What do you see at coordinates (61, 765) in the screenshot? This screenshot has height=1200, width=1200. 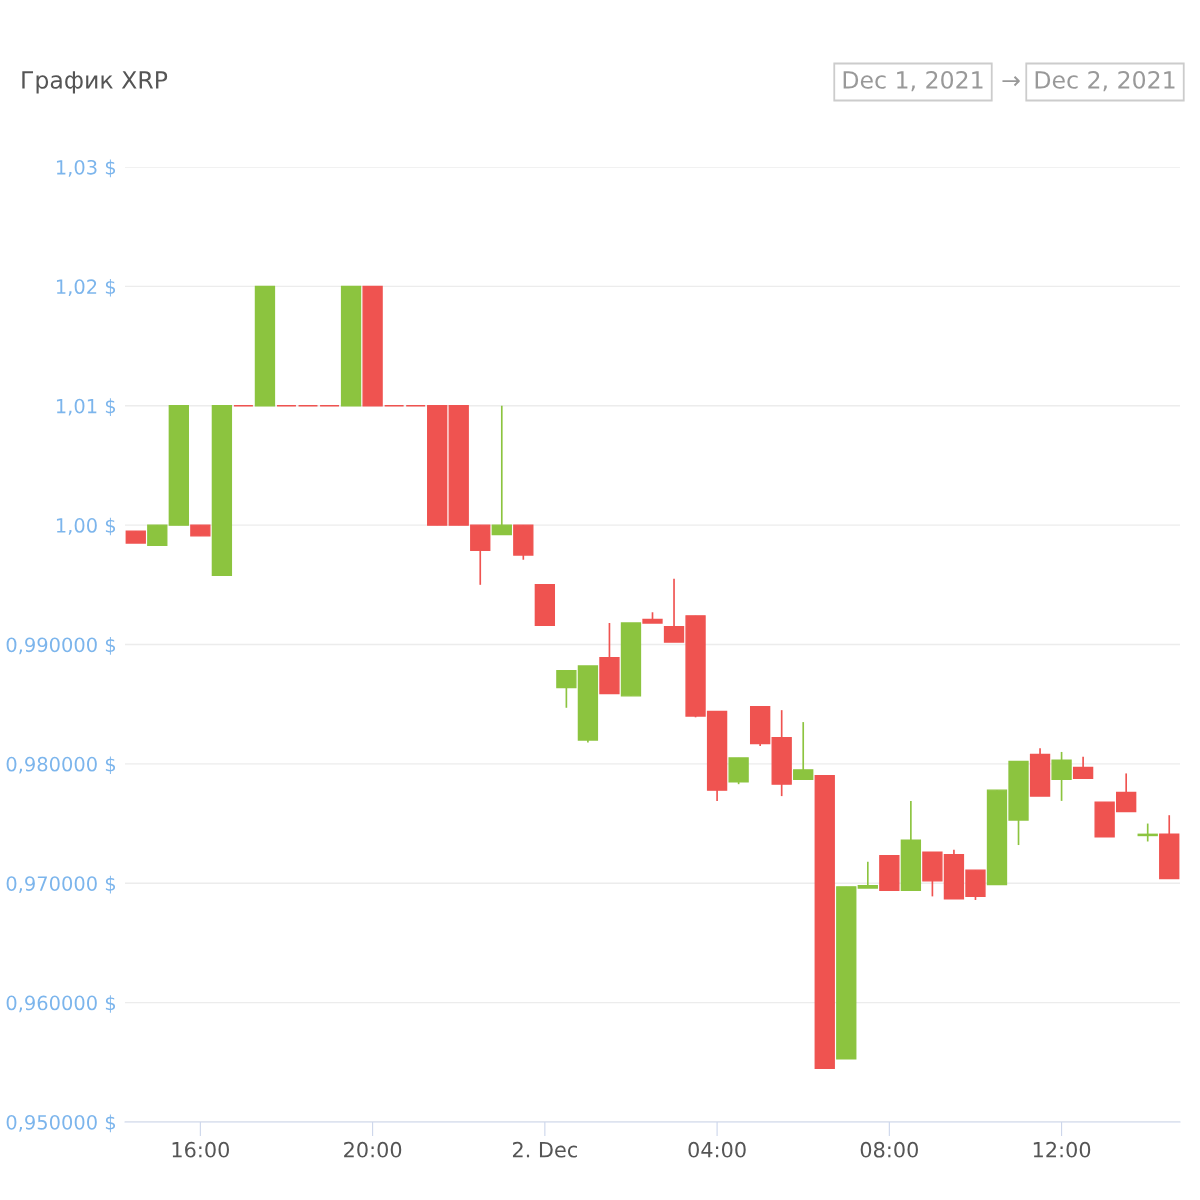 I see `y-tick-label: 0,980000 $` at bounding box center [61, 765].